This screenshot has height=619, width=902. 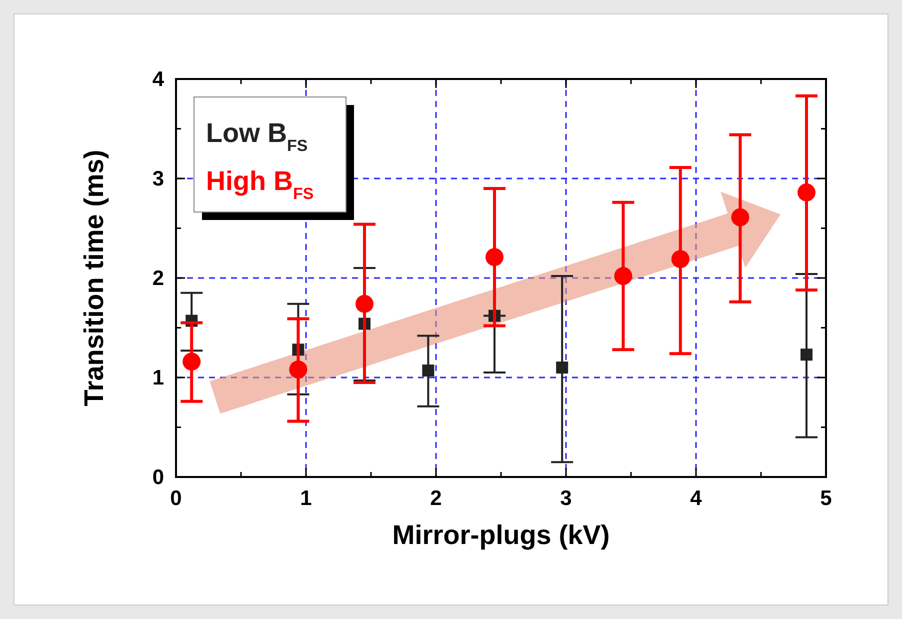 What do you see at coordinates (306, 498) in the screenshot?
I see `x-tick-label: 1` at bounding box center [306, 498].